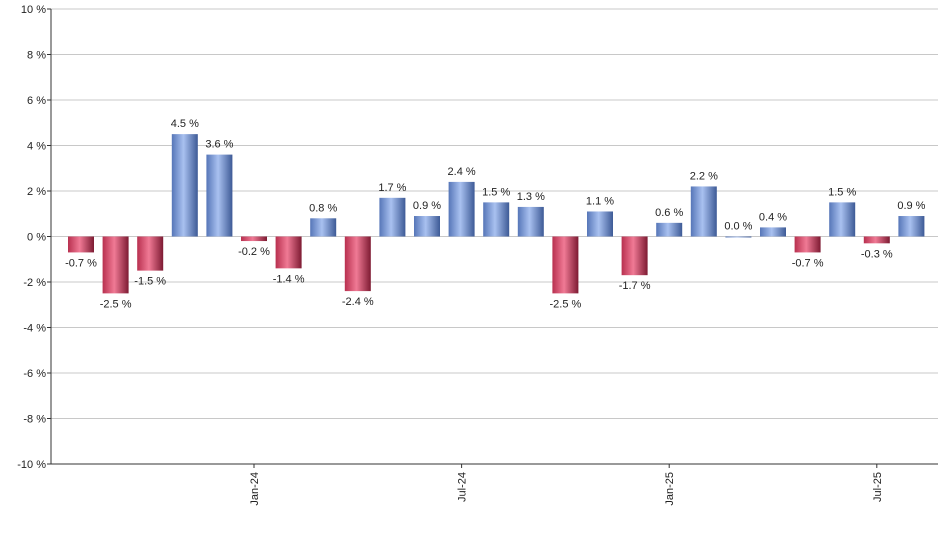  Describe the element at coordinates (531, 197) in the screenshot. I see `bar-value-label: 1.3 %` at that location.